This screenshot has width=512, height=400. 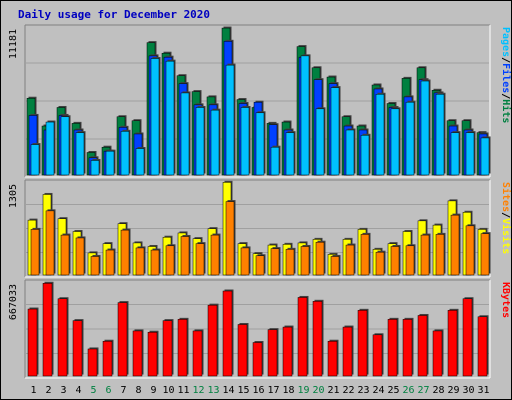 I want to click on hits-ymax-label: 11181, so click(x=13, y=44).